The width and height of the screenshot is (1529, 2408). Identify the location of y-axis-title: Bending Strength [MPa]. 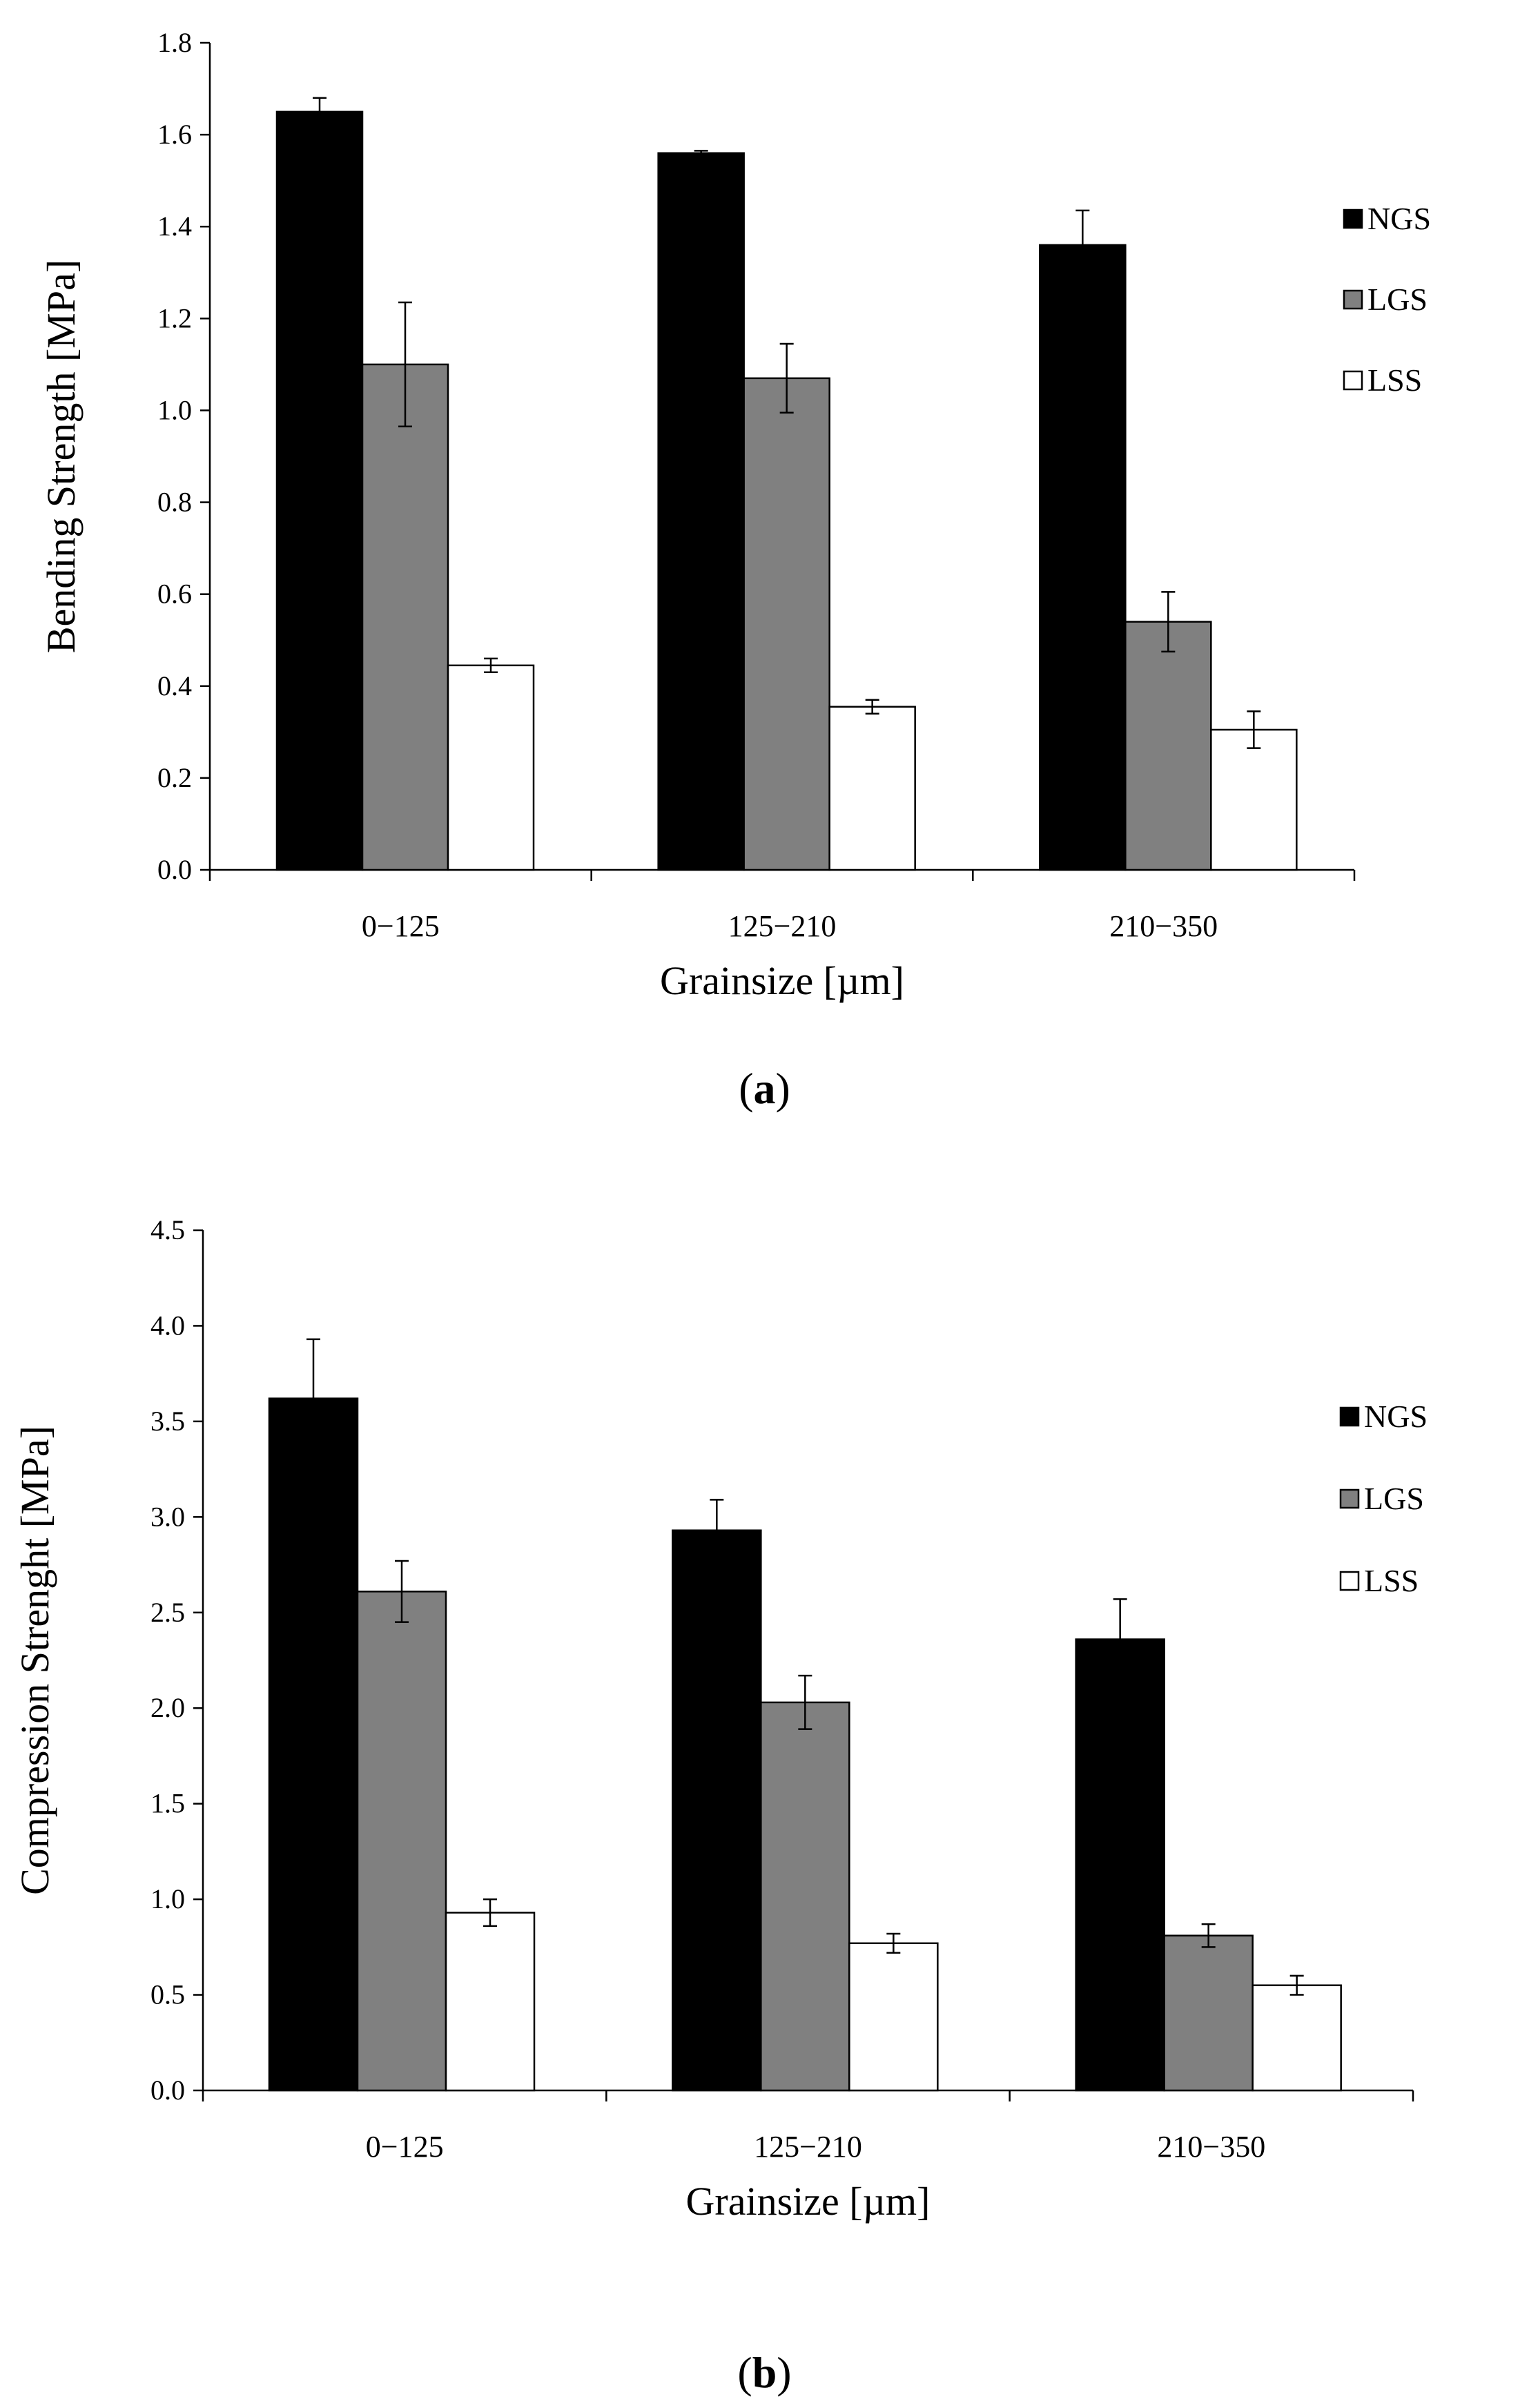
(61, 456).